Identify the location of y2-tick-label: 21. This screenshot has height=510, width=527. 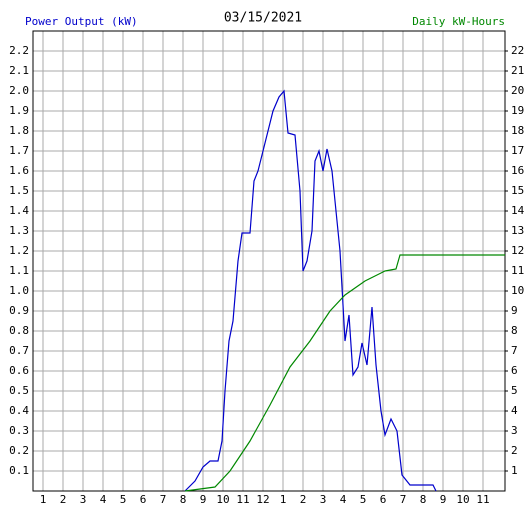
(517, 70).